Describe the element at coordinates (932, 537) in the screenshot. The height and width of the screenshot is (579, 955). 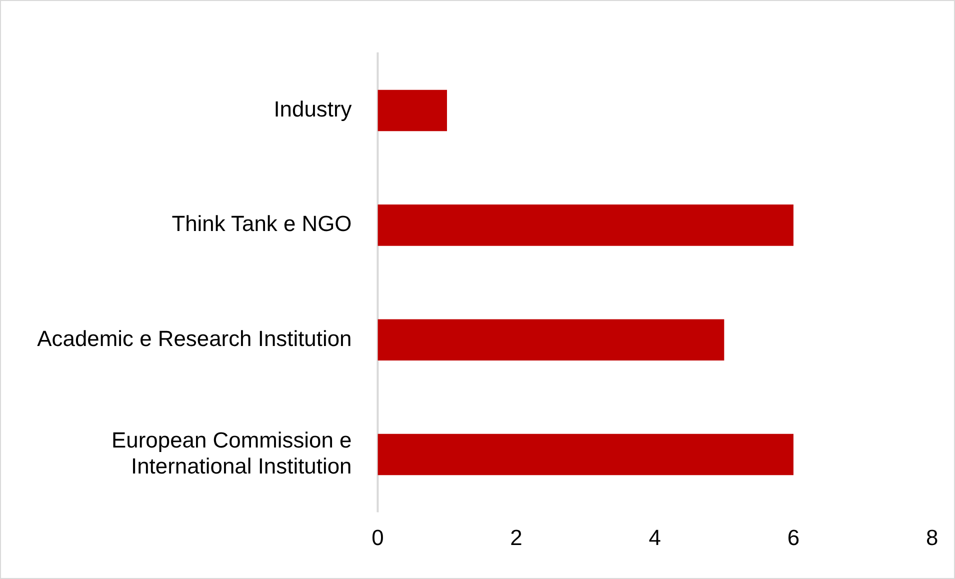
I see `x-tick-label: 8` at that location.